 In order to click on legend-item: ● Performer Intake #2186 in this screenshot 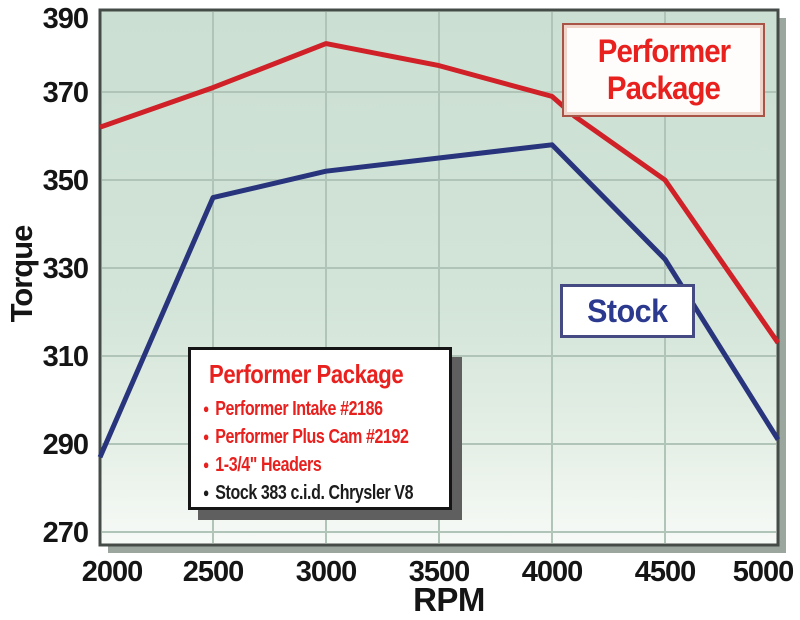, I will do `click(300, 409)`.